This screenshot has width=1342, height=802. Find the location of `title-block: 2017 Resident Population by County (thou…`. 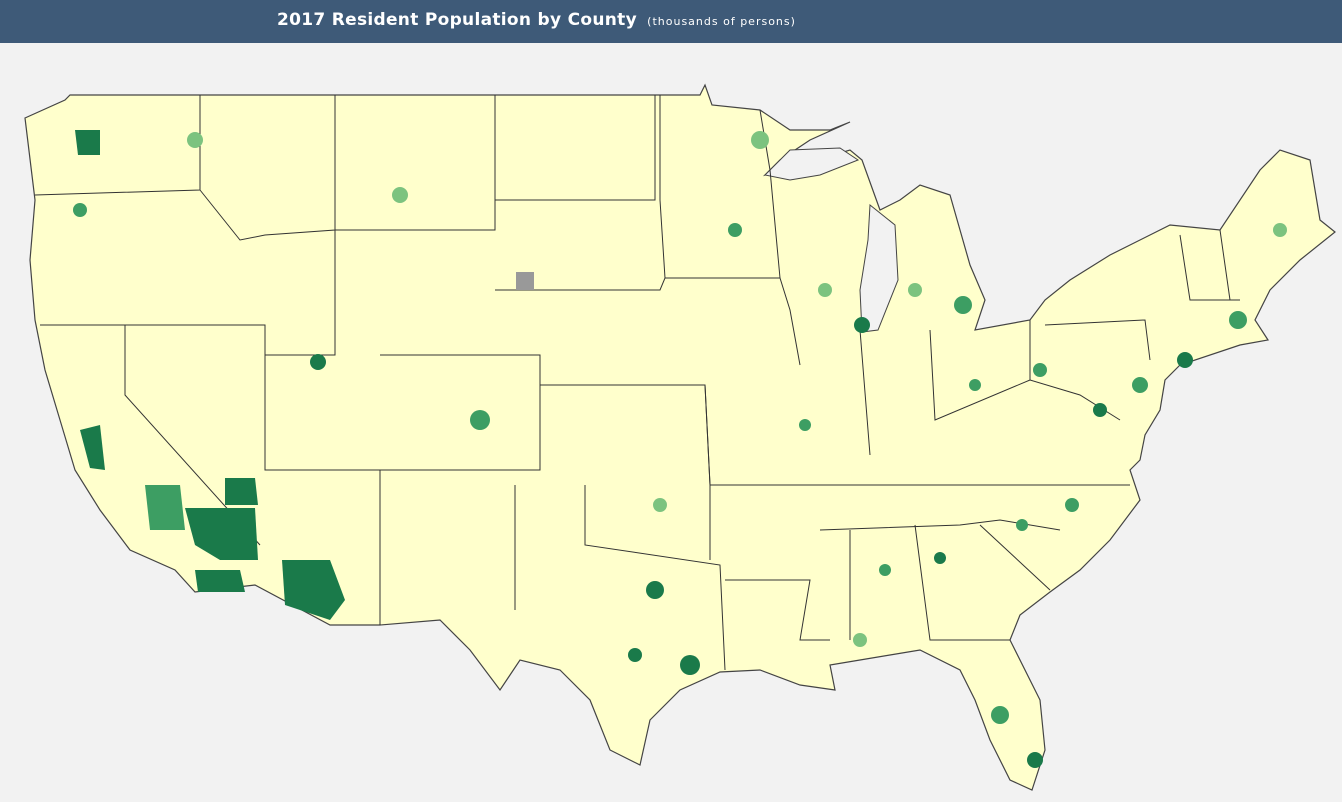

title-block: 2017 Resident Population by County (thou… is located at coordinates (536, 20).